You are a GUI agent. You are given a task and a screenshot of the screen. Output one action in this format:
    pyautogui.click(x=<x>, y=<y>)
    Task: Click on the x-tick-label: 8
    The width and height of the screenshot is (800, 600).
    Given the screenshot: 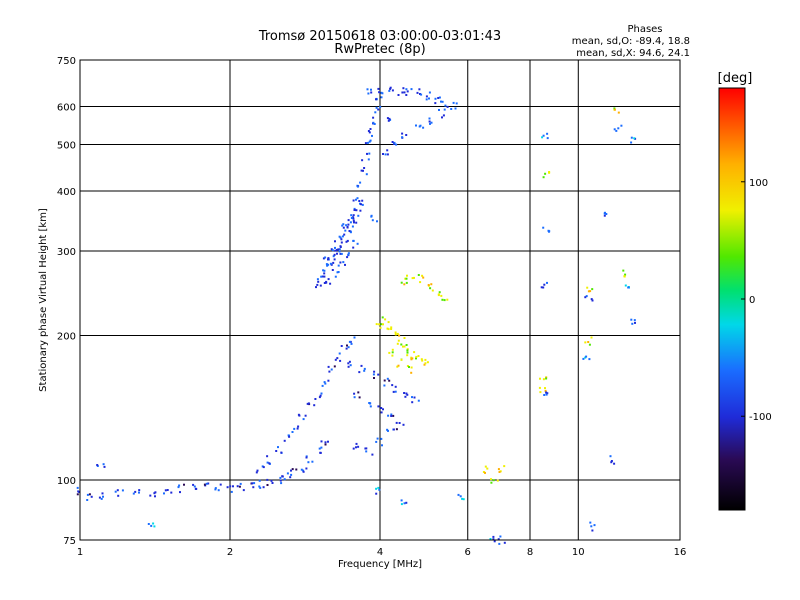 What is the action you would take?
    pyautogui.click(x=530, y=552)
    